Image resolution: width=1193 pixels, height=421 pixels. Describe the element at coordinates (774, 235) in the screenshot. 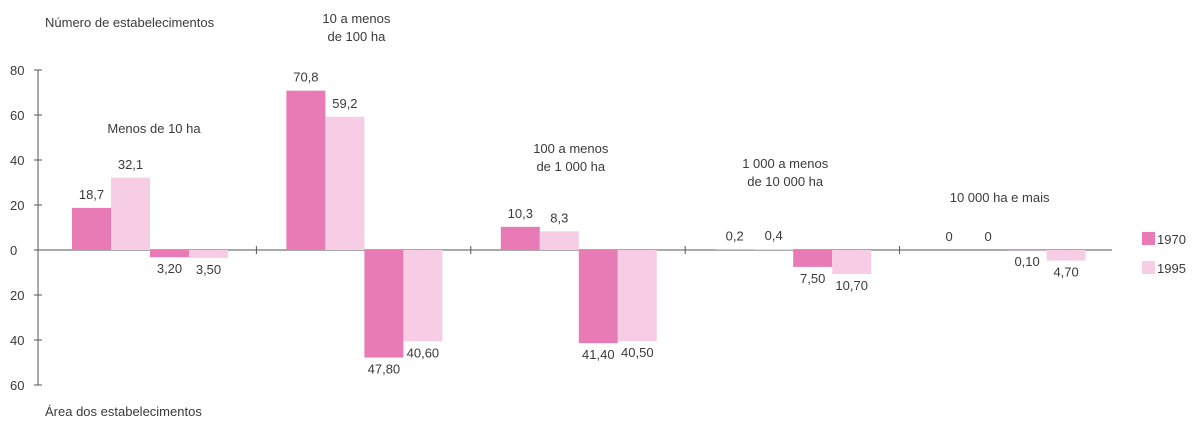

I see `data-label: 0,4` at that location.